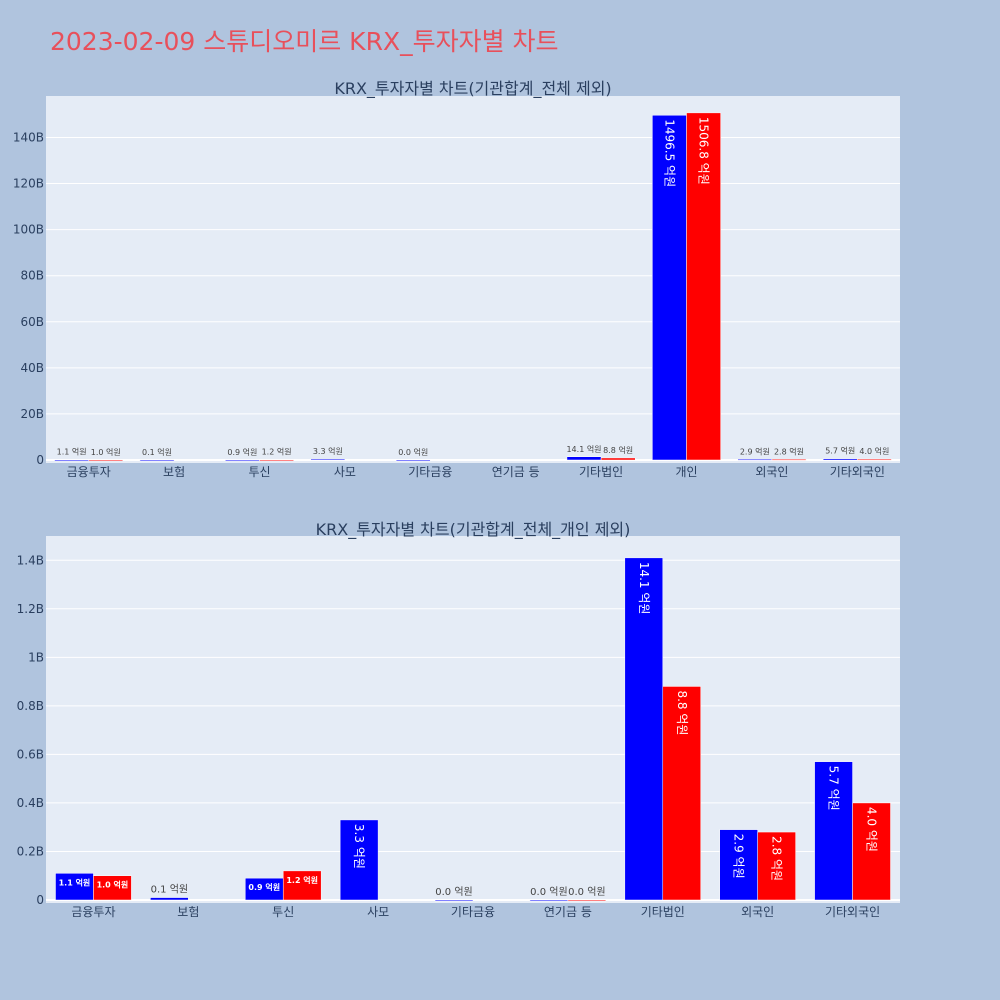  What do you see at coordinates (473, 530) in the screenshot?
I see `chart-title: KRX_투자자별 차트(기관합계_전체_개인 제외)` at bounding box center [473, 530].